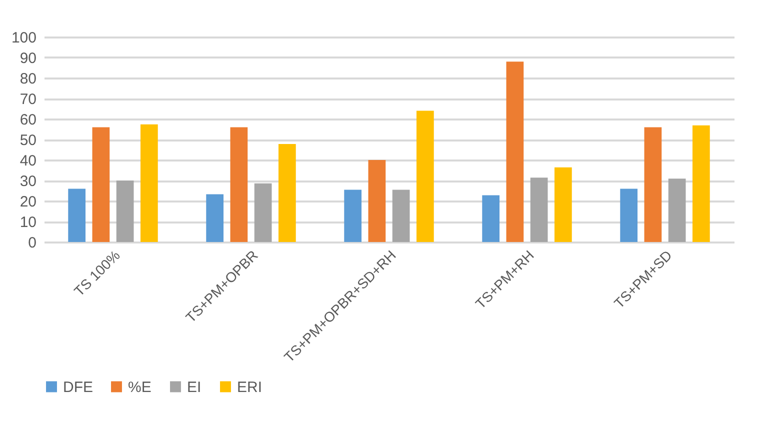  I want to click on y-tick-label: 40, so click(28, 161).